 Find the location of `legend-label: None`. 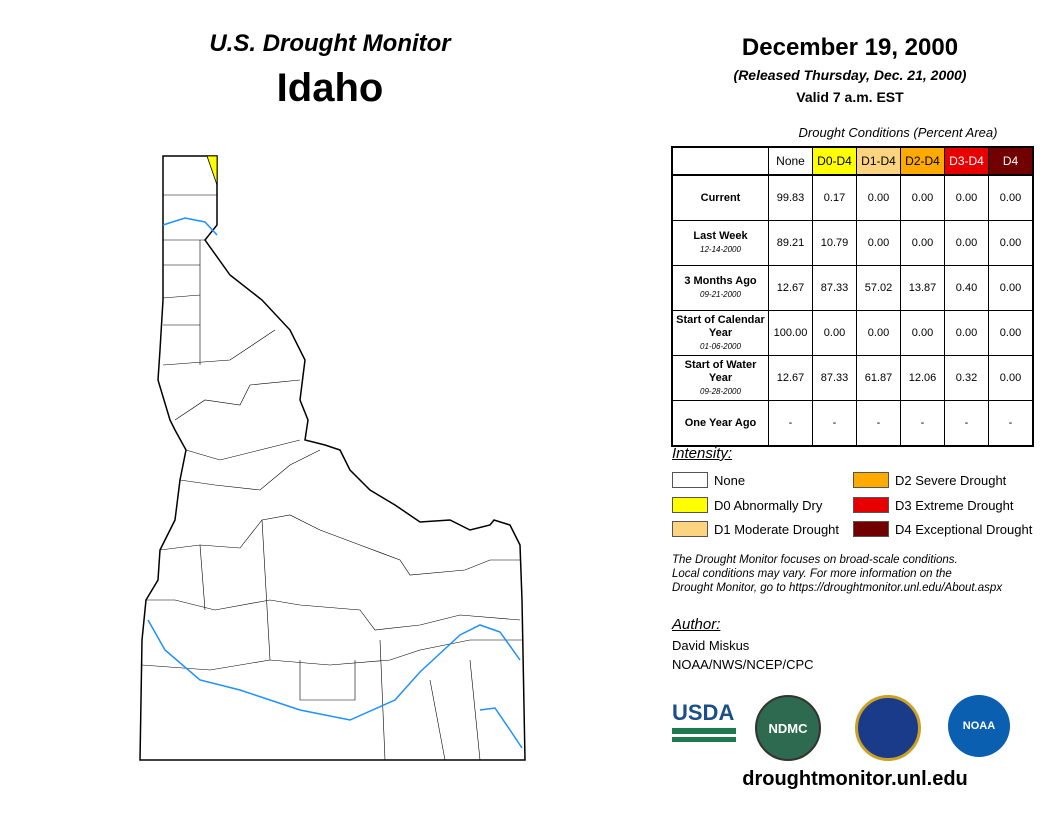

legend-label: None is located at coordinates (730, 480).